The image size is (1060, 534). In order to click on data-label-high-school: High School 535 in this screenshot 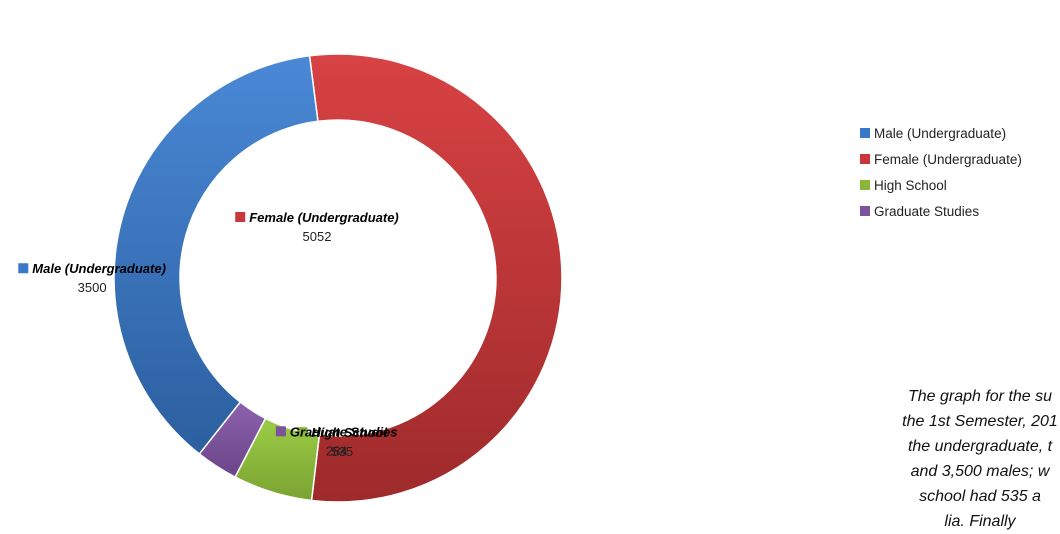, I will do `click(342, 442)`.